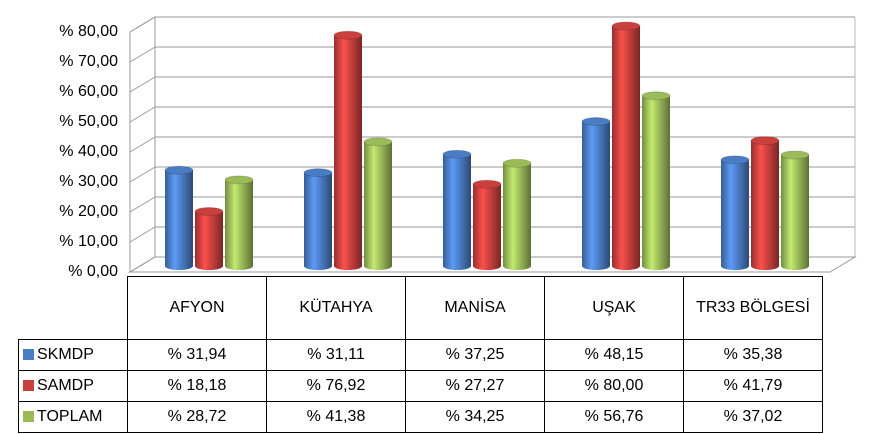  Describe the element at coordinates (614, 416) in the screenshot. I see `cell-text: % 56,76` at that location.